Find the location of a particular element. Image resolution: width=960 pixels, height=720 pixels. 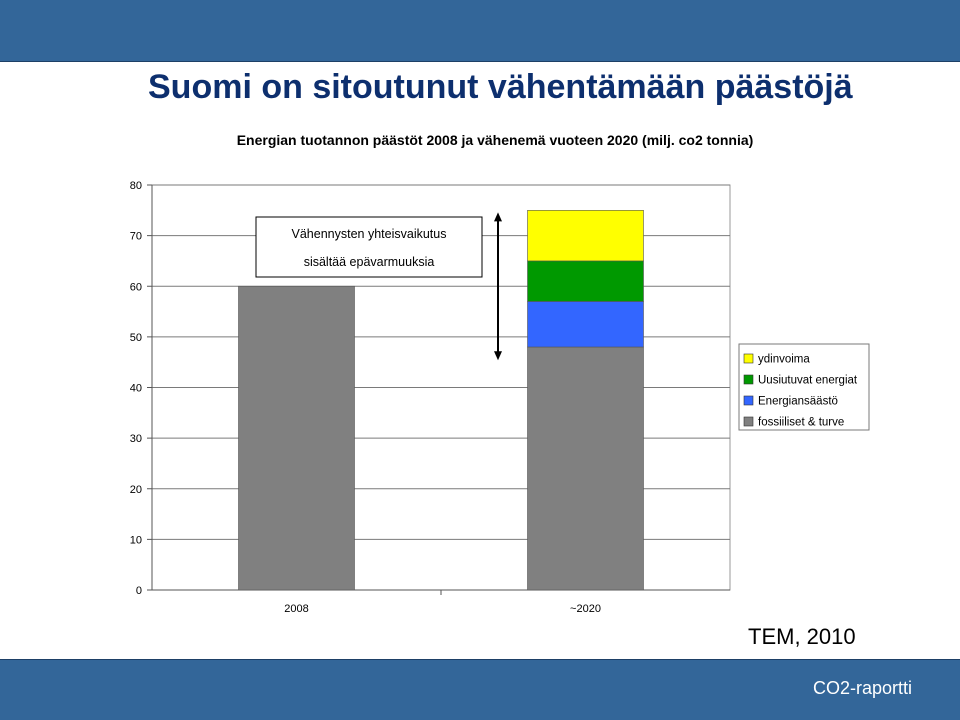

slide-title: Suomi on sitoutunut vähentämään päästöjä is located at coordinates (500, 87).